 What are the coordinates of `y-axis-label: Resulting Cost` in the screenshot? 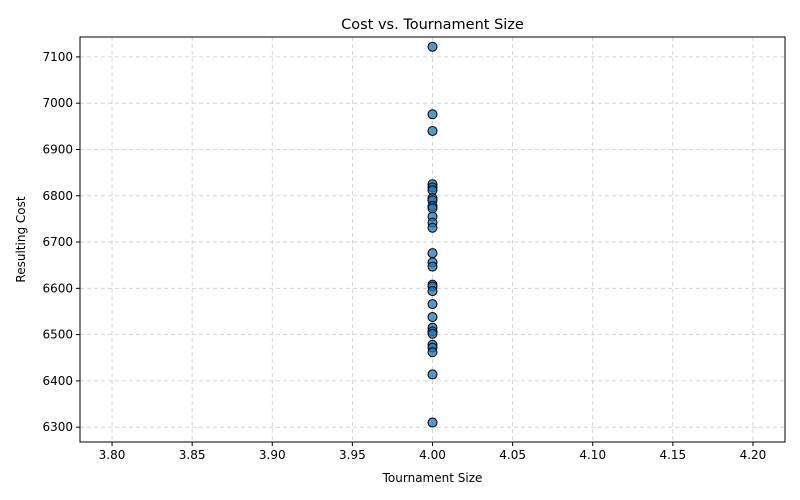 It's located at (21, 239).